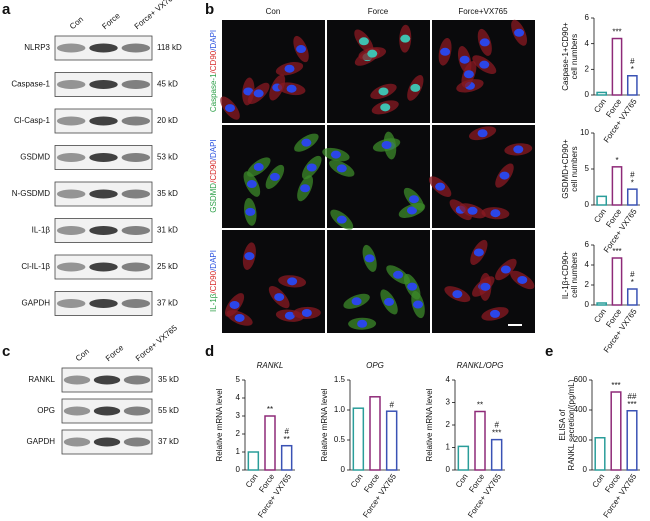 The height and width of the screenshot is (521, 650). Describe the element at coordinates (6, 351) in the screenshot. I see `panel-letter: c` at that location.